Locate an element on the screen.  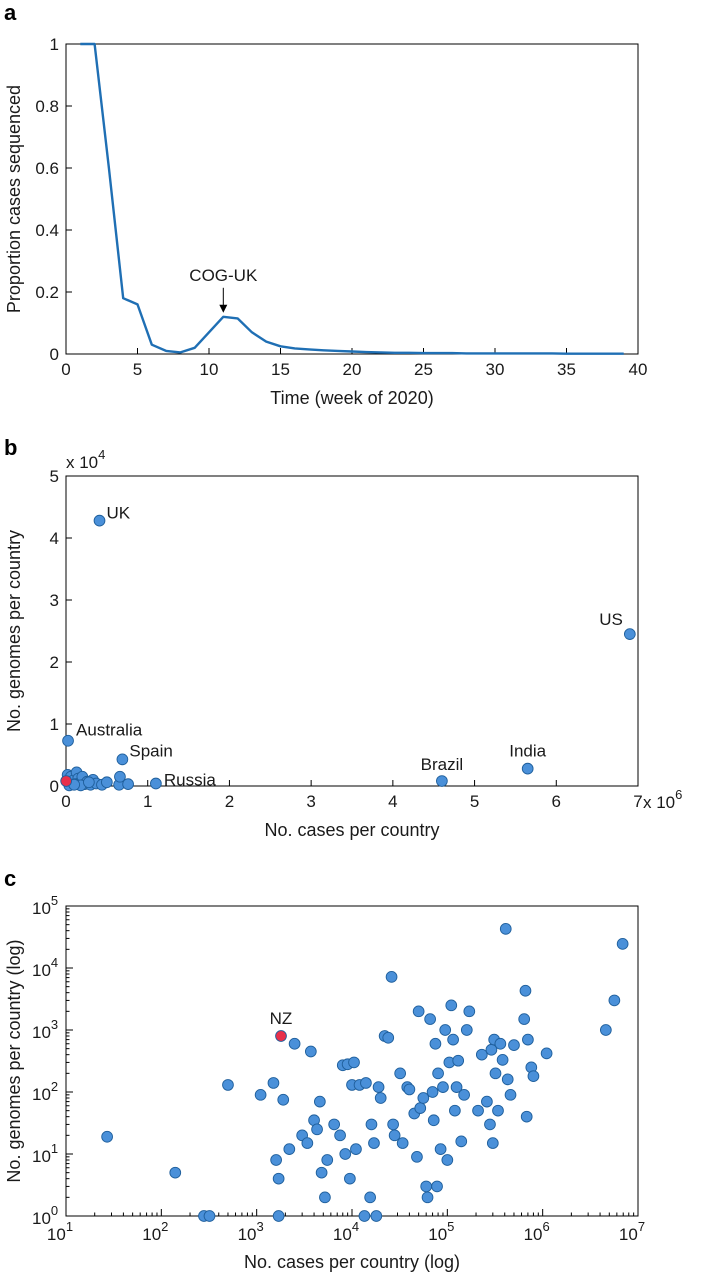
panel-c-y-axis: 10⁰ 10¹ 10² 10³ 10⁴ 10⁵ is located at coordinates (52, 1060).